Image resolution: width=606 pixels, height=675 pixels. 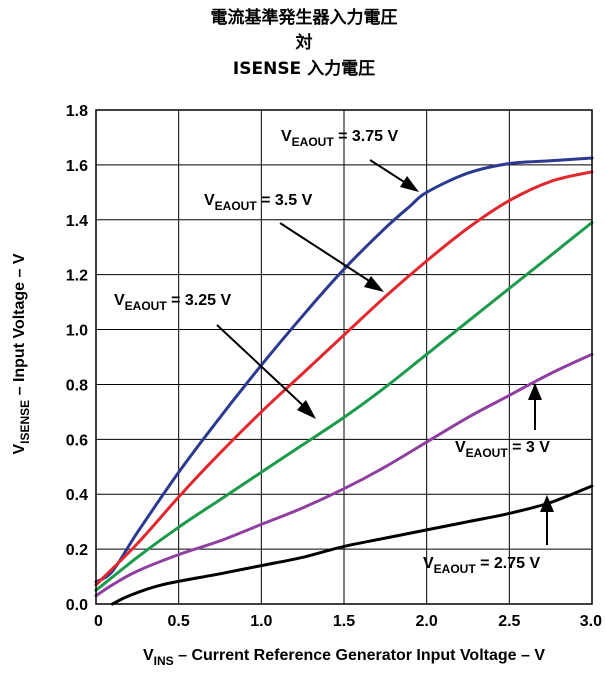 I want to click on title-line-1: 電流基準発生器入力電圧, so click(x=304, y=17).